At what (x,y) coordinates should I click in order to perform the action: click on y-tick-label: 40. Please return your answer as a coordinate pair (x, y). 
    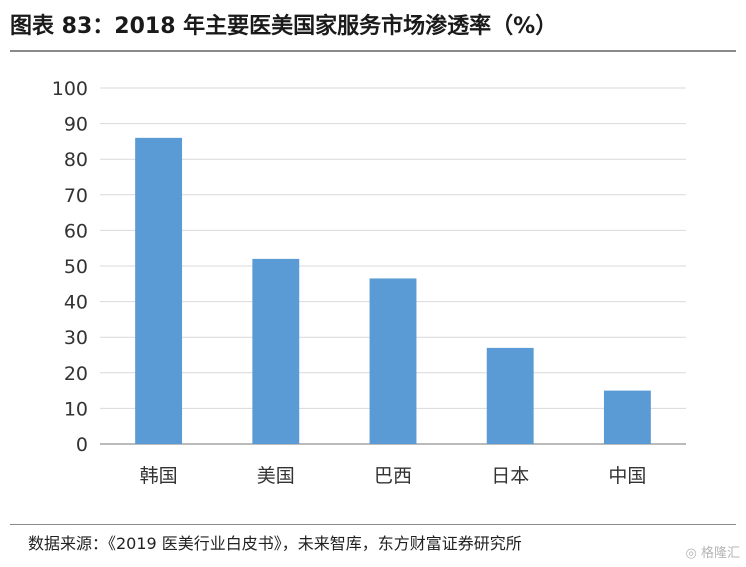
    Looking at the image, I should click on (76, 303).